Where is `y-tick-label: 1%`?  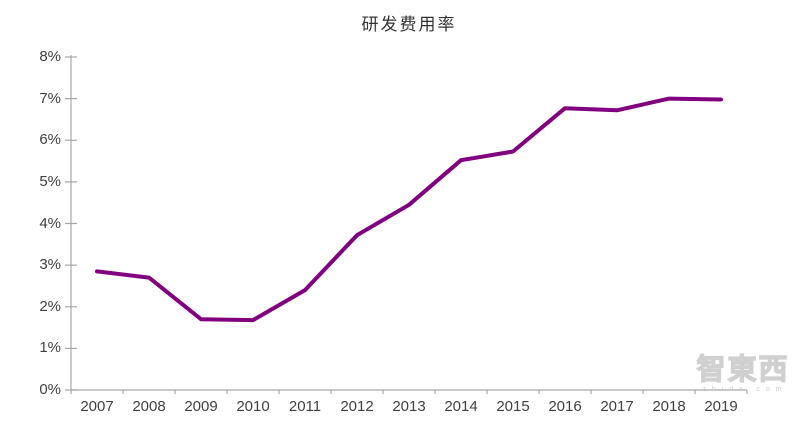
y-tick-label: 1% is located at coordinates (50, 348).